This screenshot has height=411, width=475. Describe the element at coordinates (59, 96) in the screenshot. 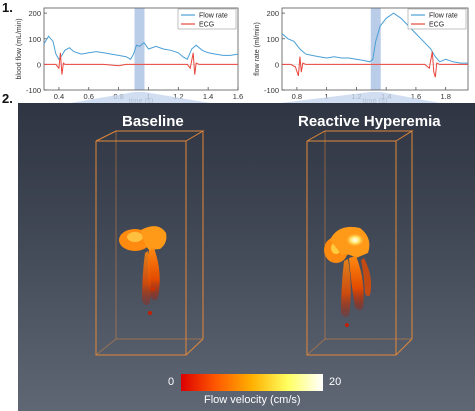

I see `x-tick-label: 0.4` at that location.